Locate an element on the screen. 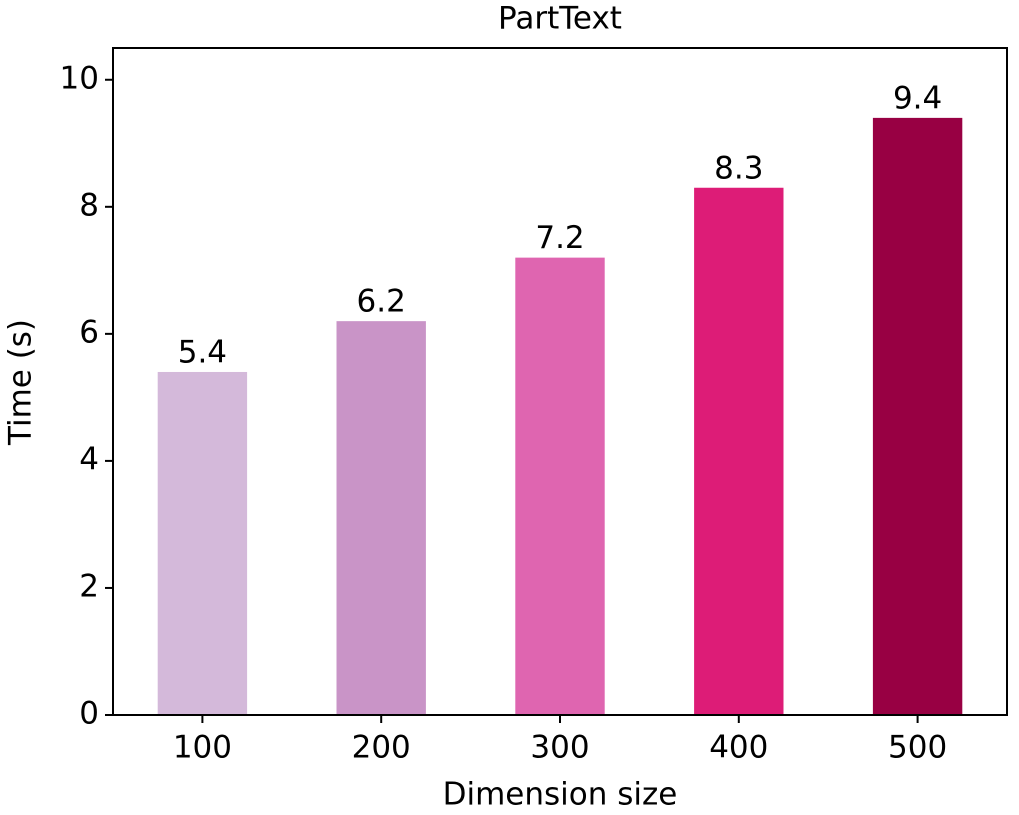 The height and width of the screenshot is (815, 1019). x-tick-label: 300 is located at coordinates (559, 748).